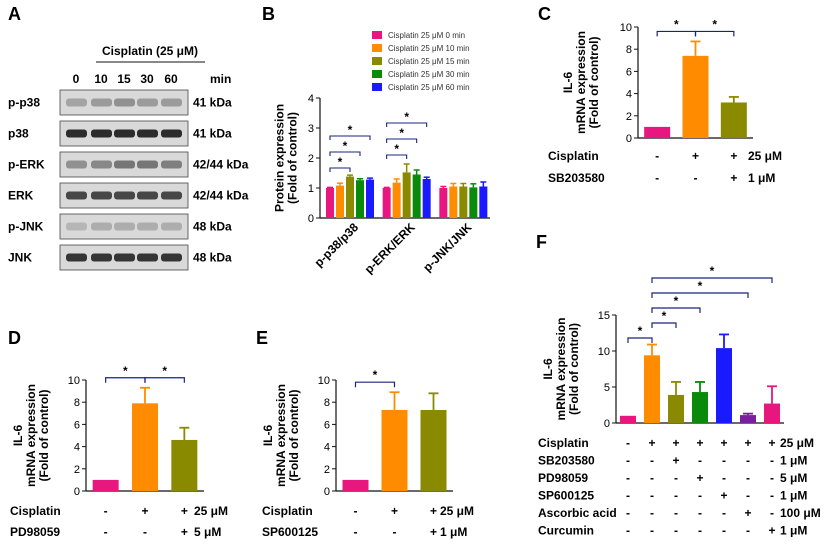 The width and height of the screenshot is (825, 548). Describe the element at coordinates (544, 14) in the screenshot. I see `panel-c-letter: C` at that location.